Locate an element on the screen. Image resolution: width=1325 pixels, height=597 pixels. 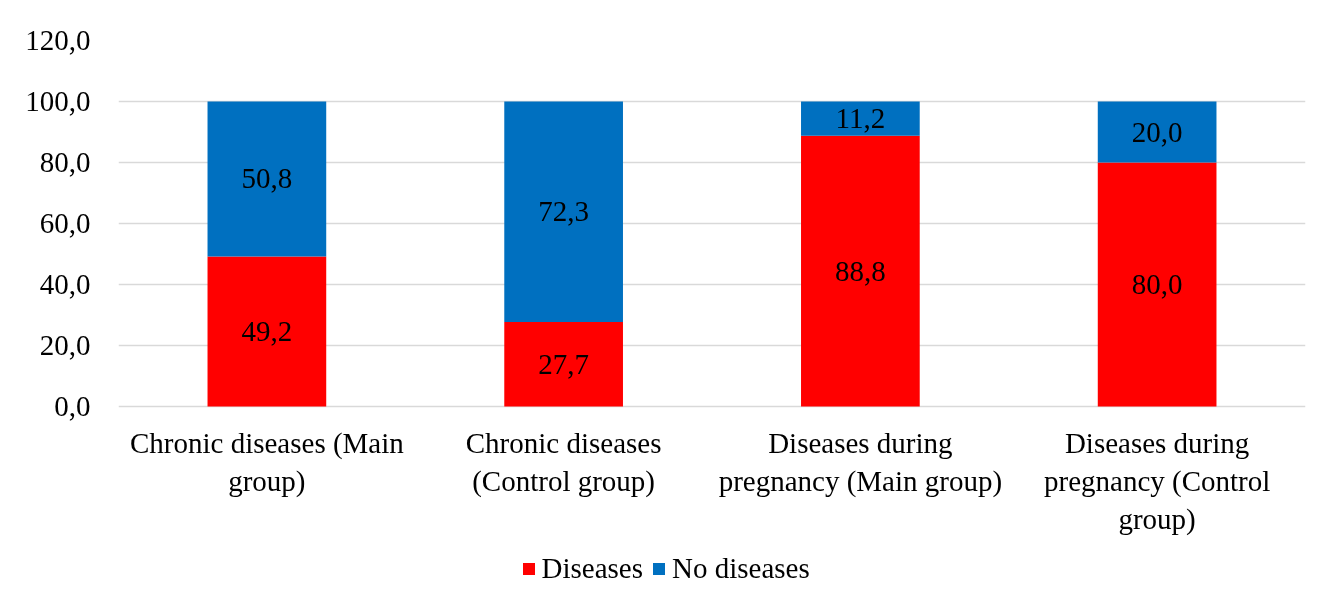
y-tick-label: 120,0 is located at coordinates (58, 40).